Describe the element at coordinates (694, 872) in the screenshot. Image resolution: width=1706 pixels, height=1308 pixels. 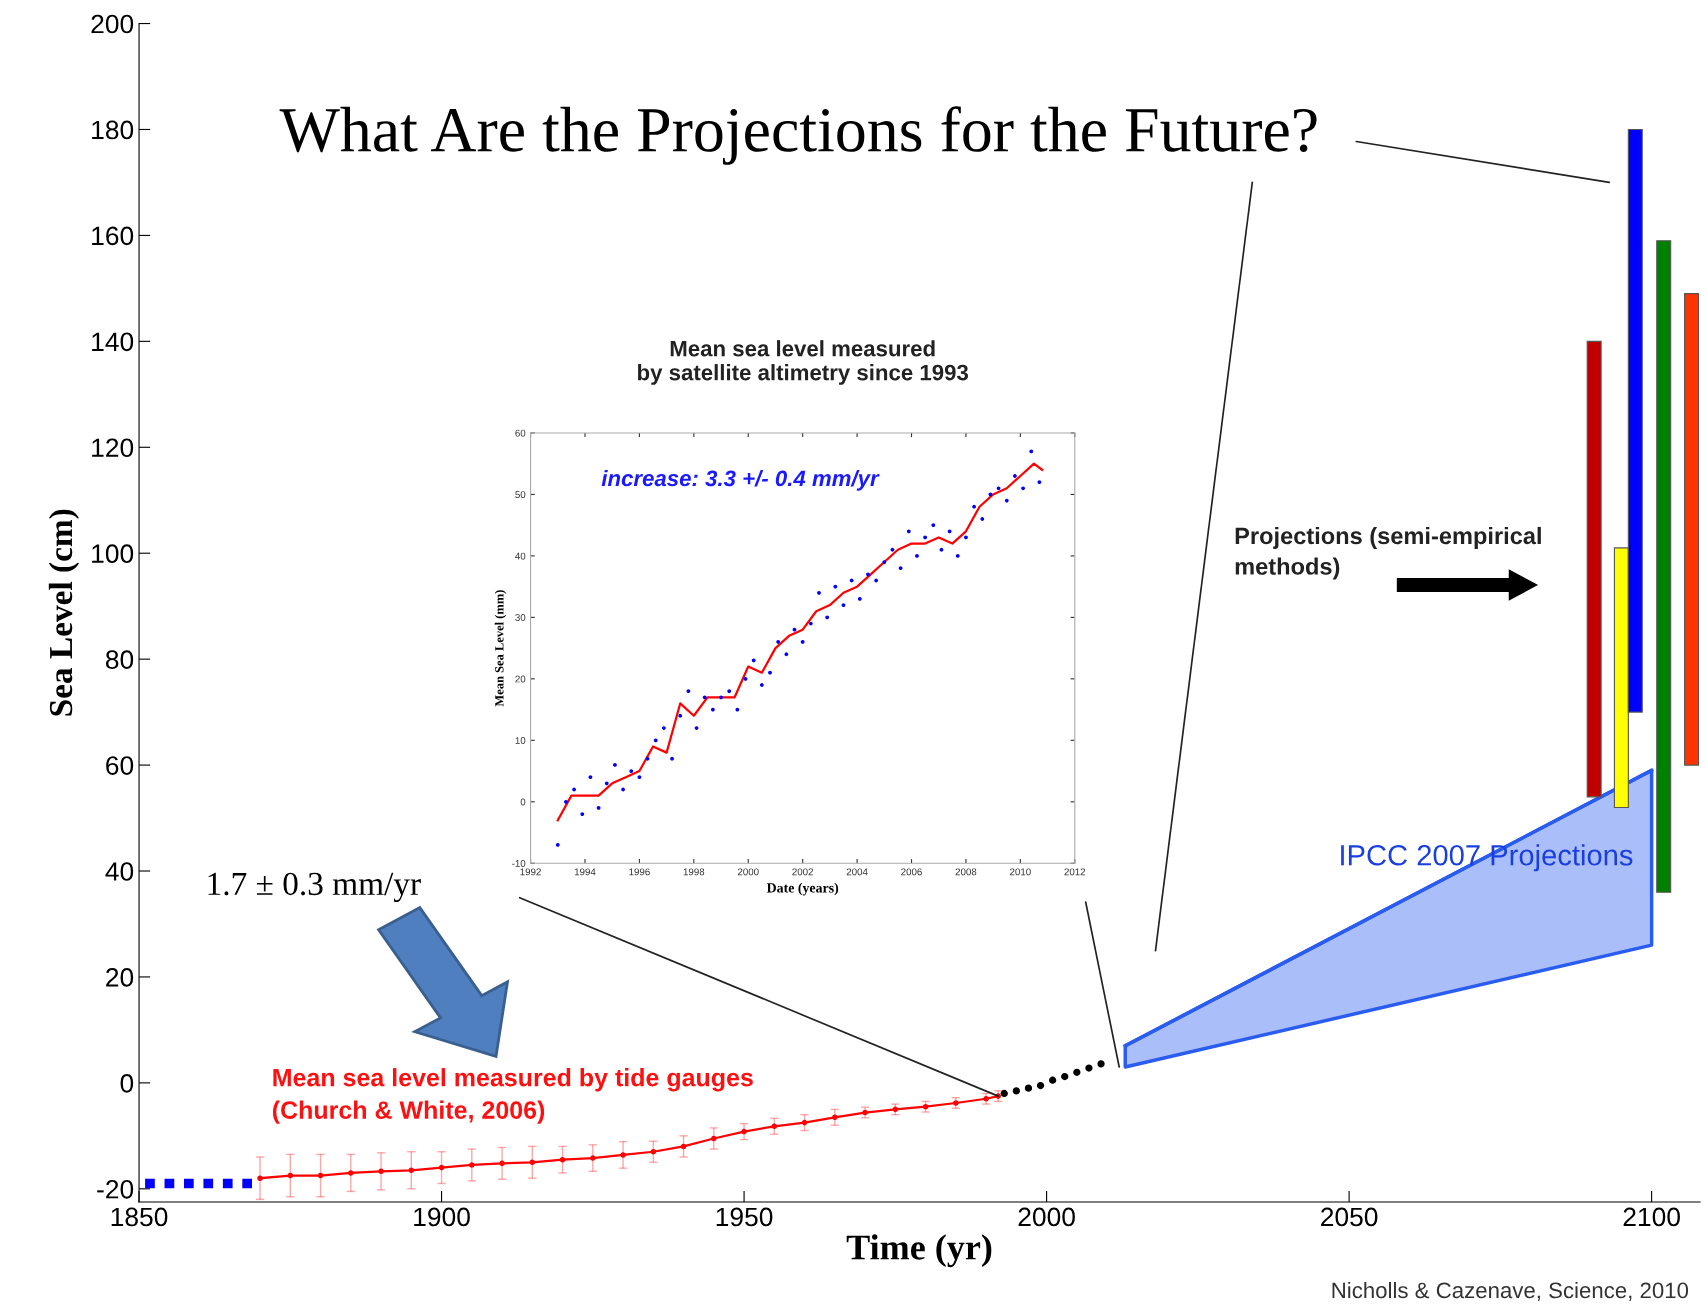
I see `x-tick-label: 1998` at that location.